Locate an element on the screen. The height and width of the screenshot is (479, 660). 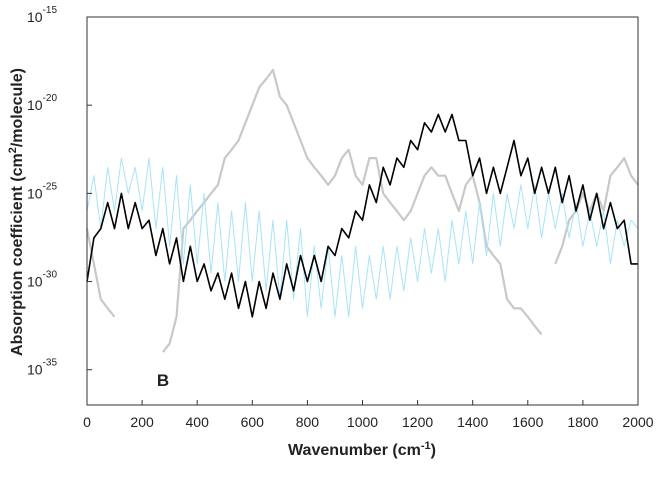
x-tick-label: 800 is located at coordinates (308, 422).